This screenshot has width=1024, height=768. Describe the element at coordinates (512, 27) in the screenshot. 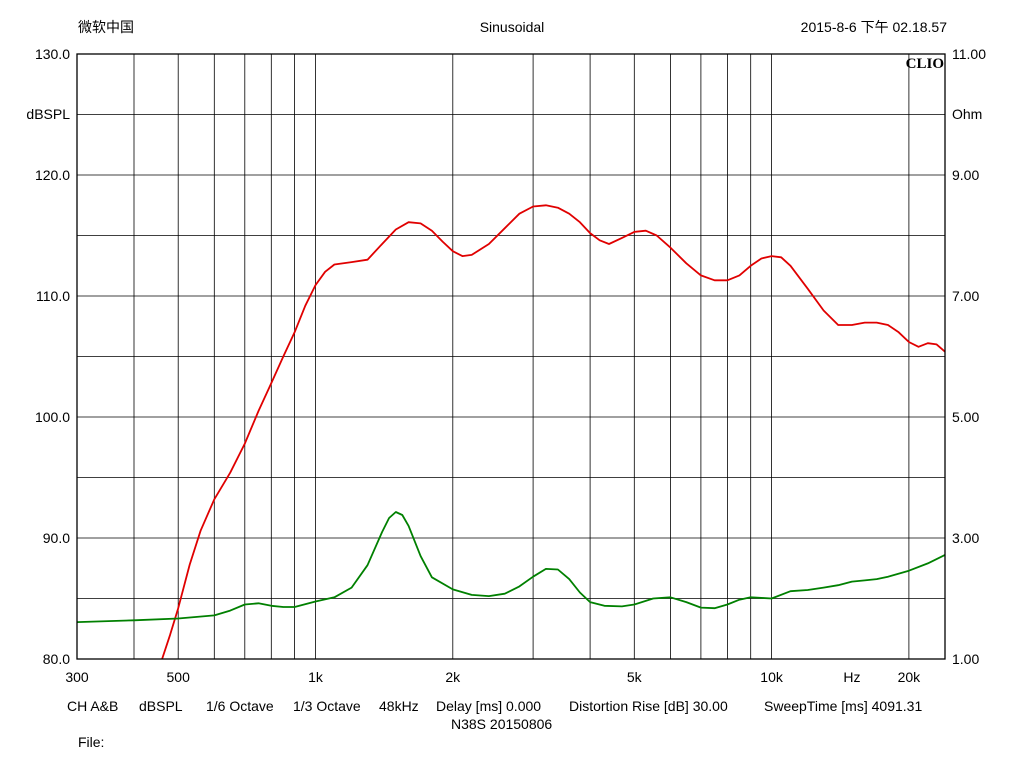

I see `header-title: Sinusoidal` at that location.